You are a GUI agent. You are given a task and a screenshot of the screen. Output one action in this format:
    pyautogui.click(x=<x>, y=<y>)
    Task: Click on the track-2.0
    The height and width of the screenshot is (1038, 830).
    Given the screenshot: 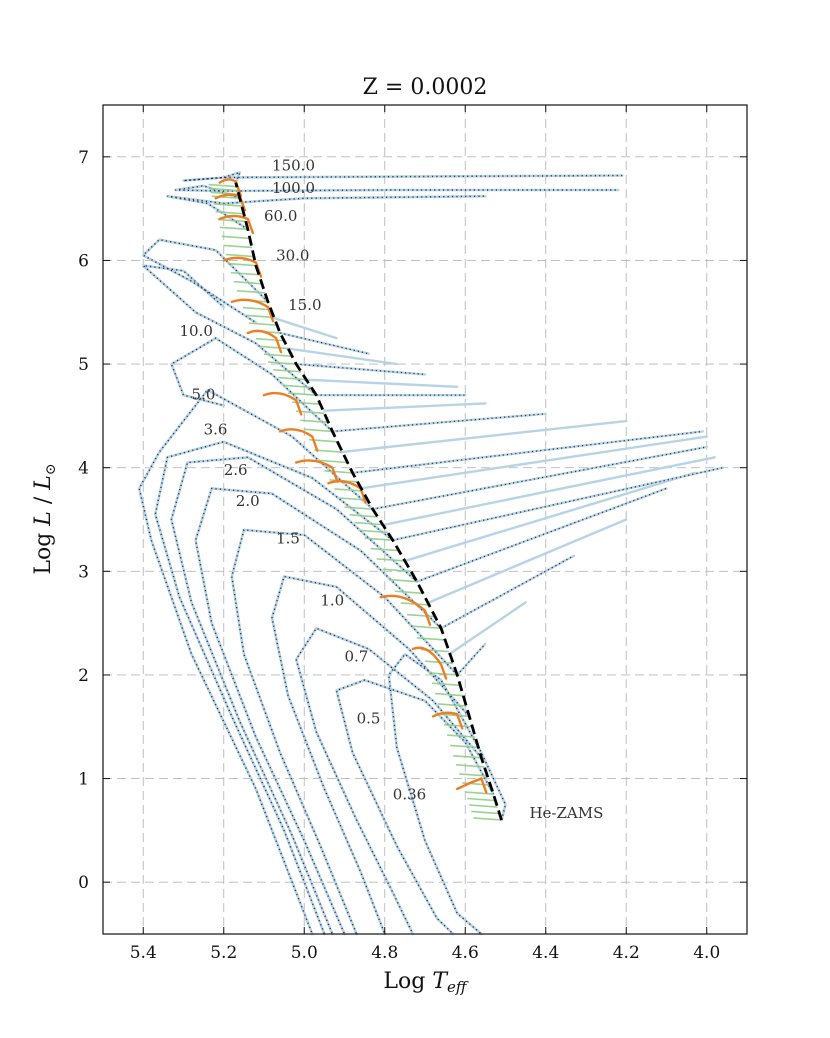 What is the action you would take?
    pyautogui.click(x=318, y=711)
    